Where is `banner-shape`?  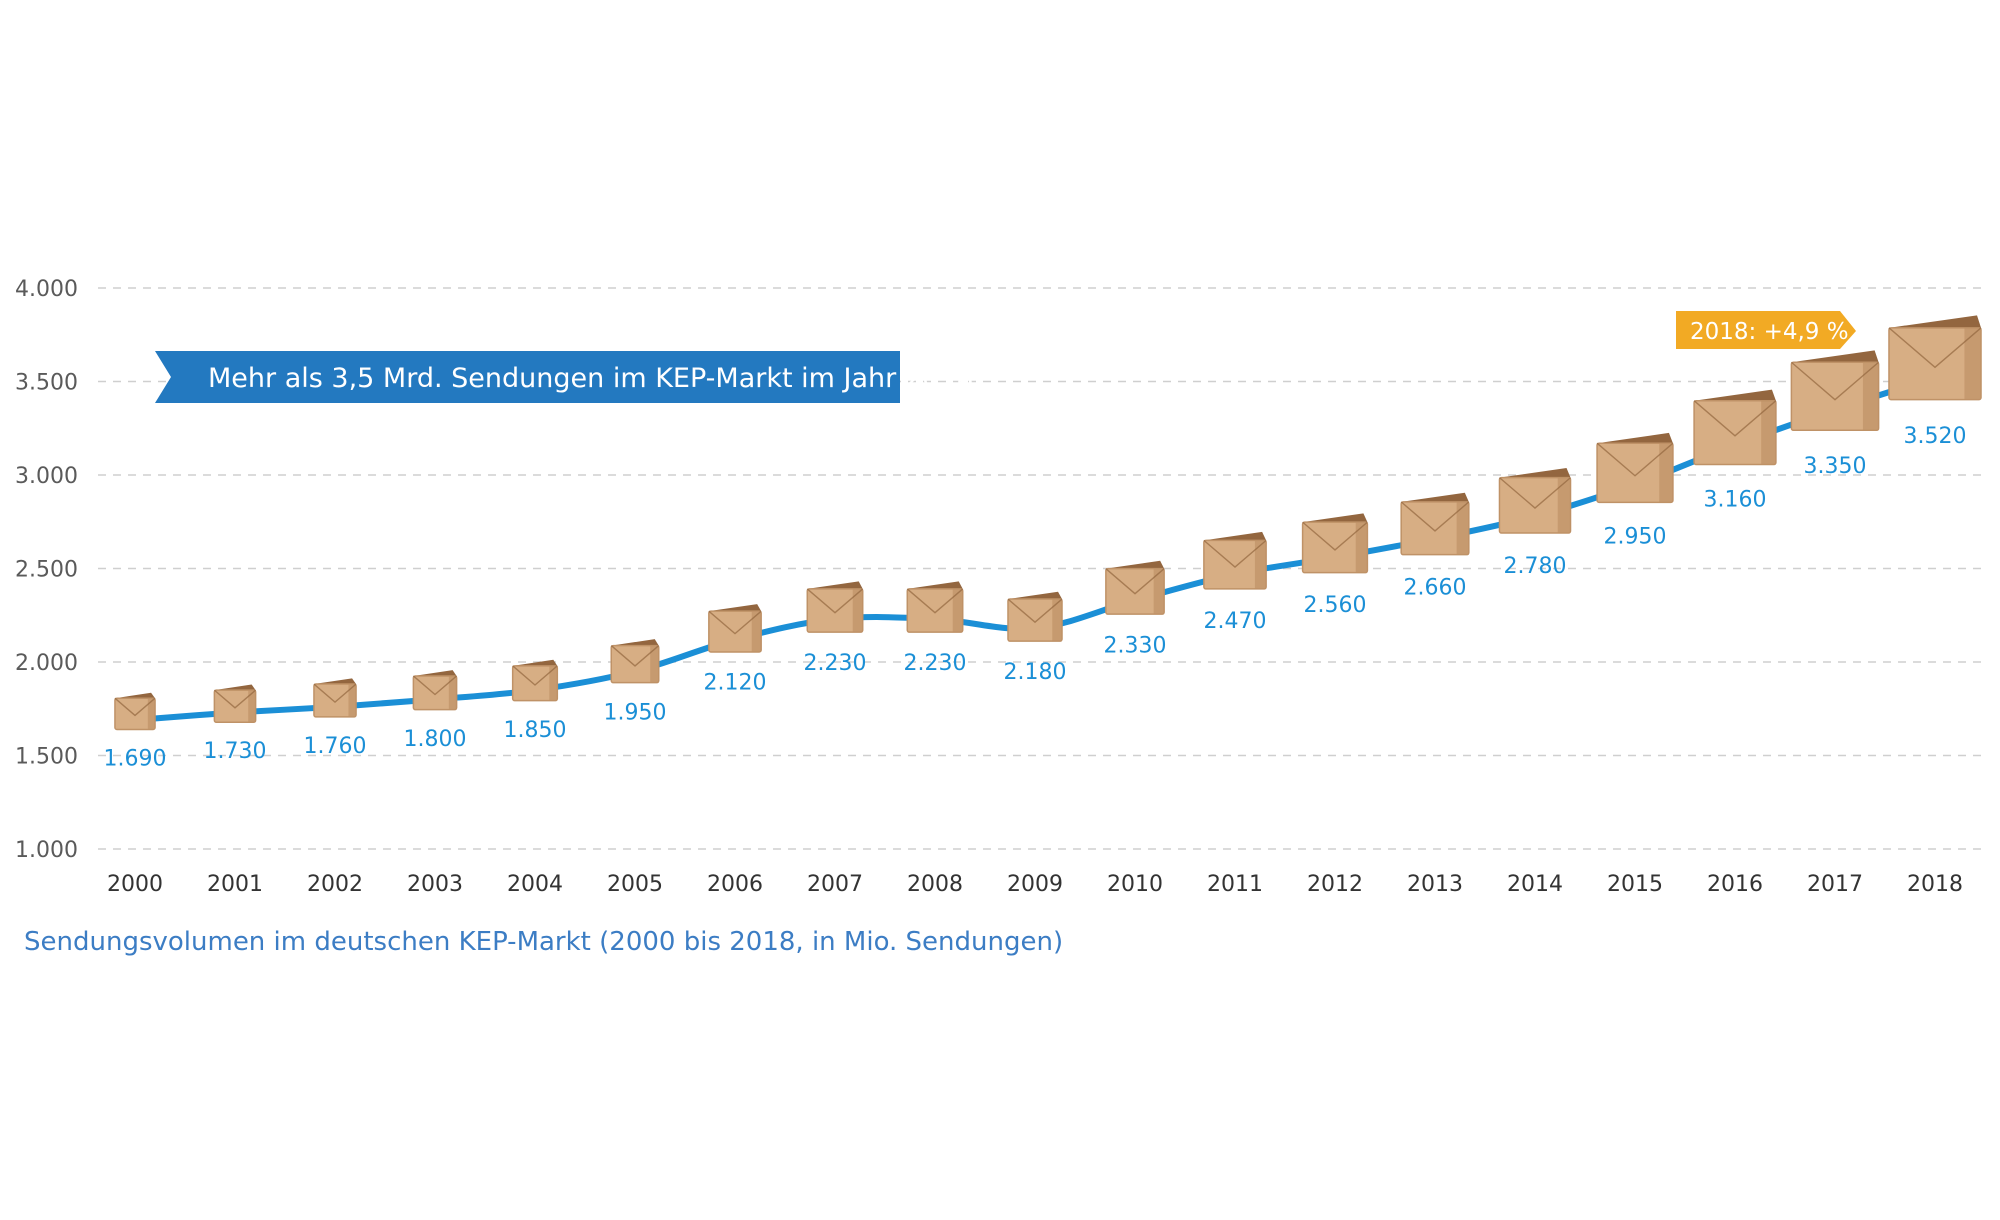 banner-shape is located at coordinates (527, 377).